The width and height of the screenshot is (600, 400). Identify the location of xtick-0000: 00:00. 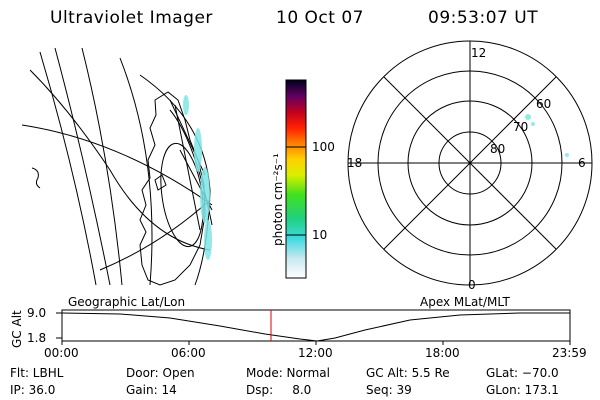
(61, 353).